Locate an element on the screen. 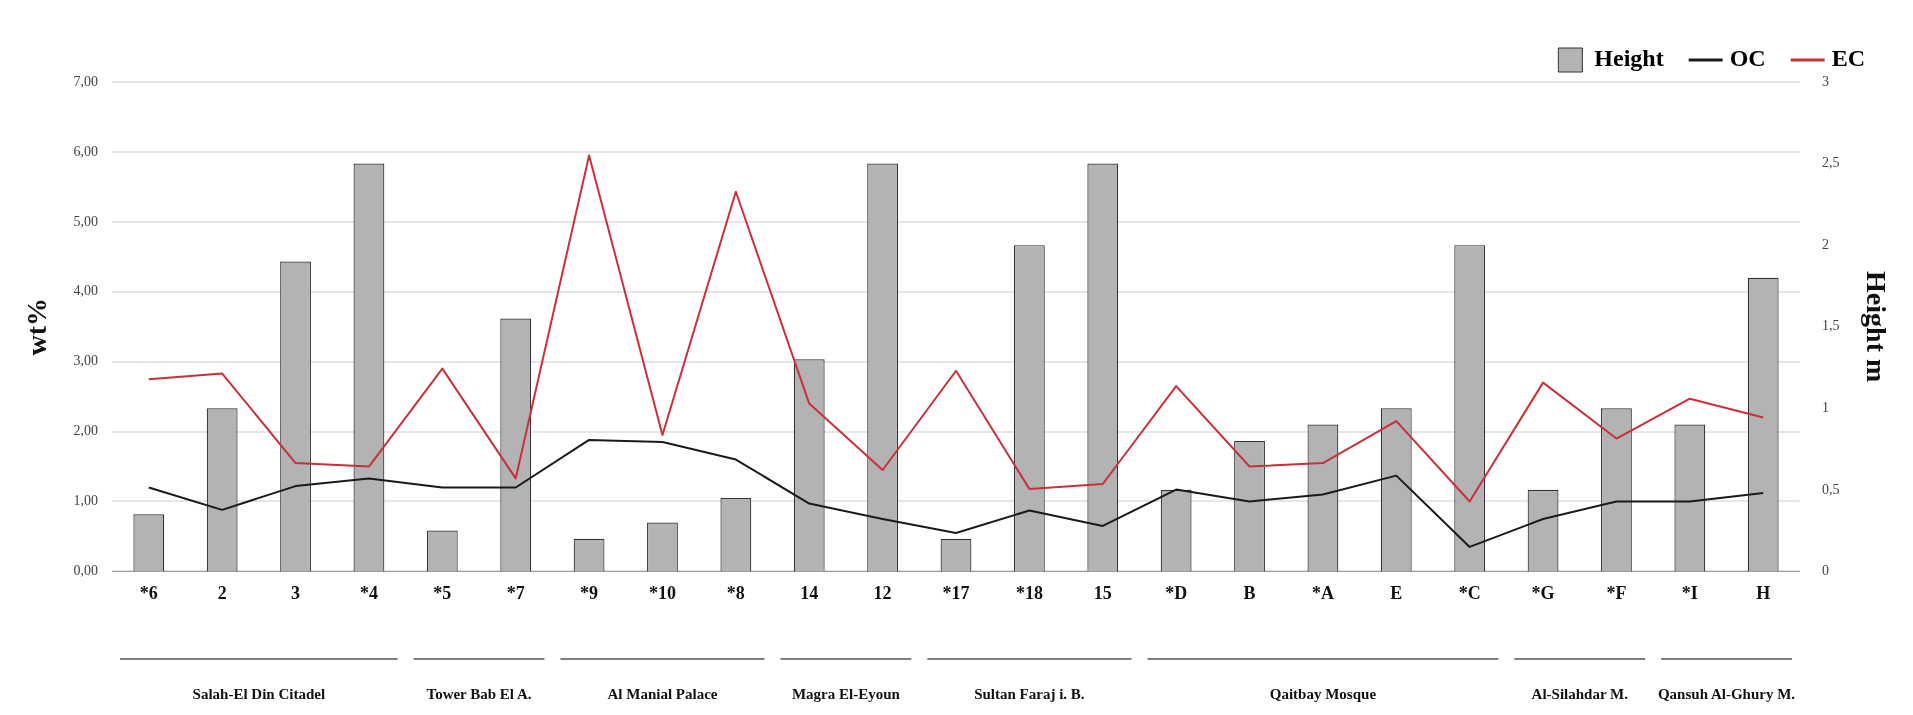  text: Al Manial Palace is located at coordinates (662, 693).